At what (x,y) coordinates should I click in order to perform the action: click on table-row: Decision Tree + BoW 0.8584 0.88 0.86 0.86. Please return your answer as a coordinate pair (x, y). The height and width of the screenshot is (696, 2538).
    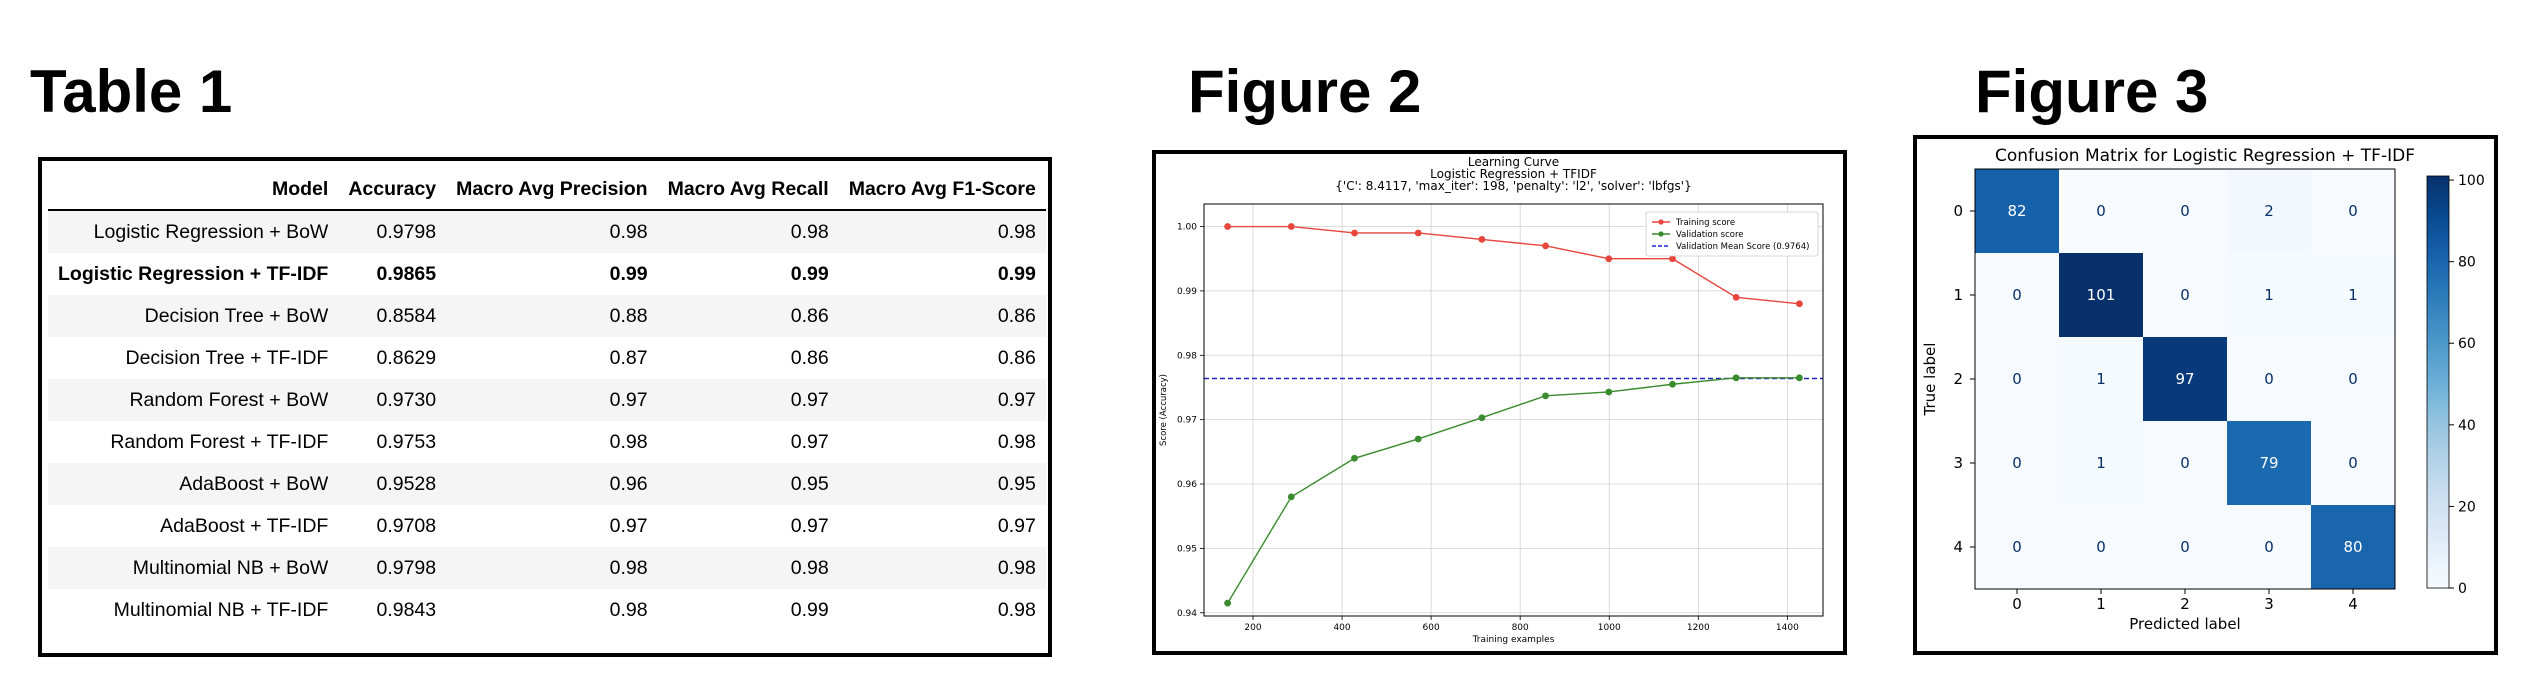
    Looking at the image, I should click on (547, 316).